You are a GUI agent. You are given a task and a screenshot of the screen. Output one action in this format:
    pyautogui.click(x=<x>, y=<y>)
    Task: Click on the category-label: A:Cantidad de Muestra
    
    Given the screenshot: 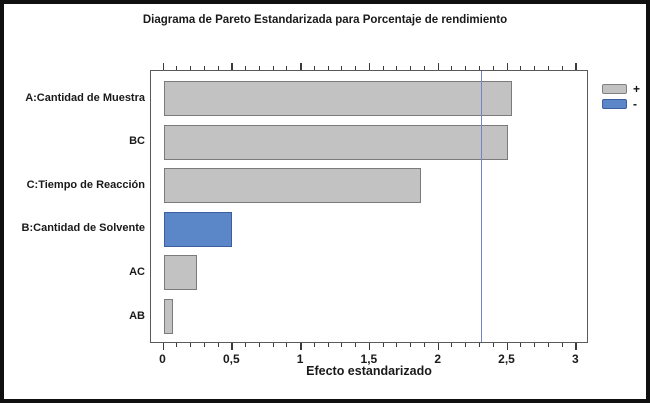 What is the action you would take?
    pyautogui.click(x=85, y=97)
    